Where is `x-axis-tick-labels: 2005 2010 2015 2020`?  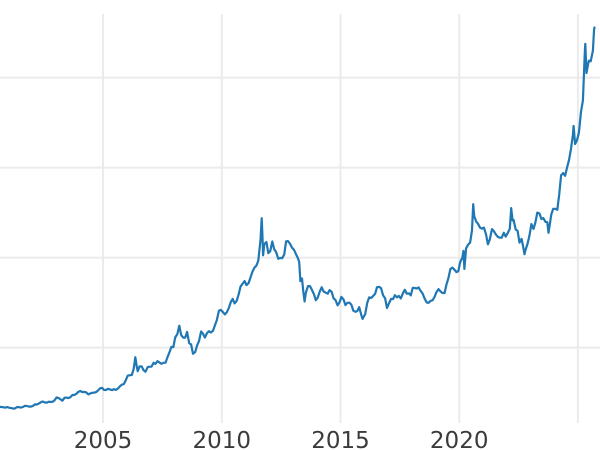 x-axis-tick-labels: 2005 2010 2015 2020 is located at coordinates (281, 439).